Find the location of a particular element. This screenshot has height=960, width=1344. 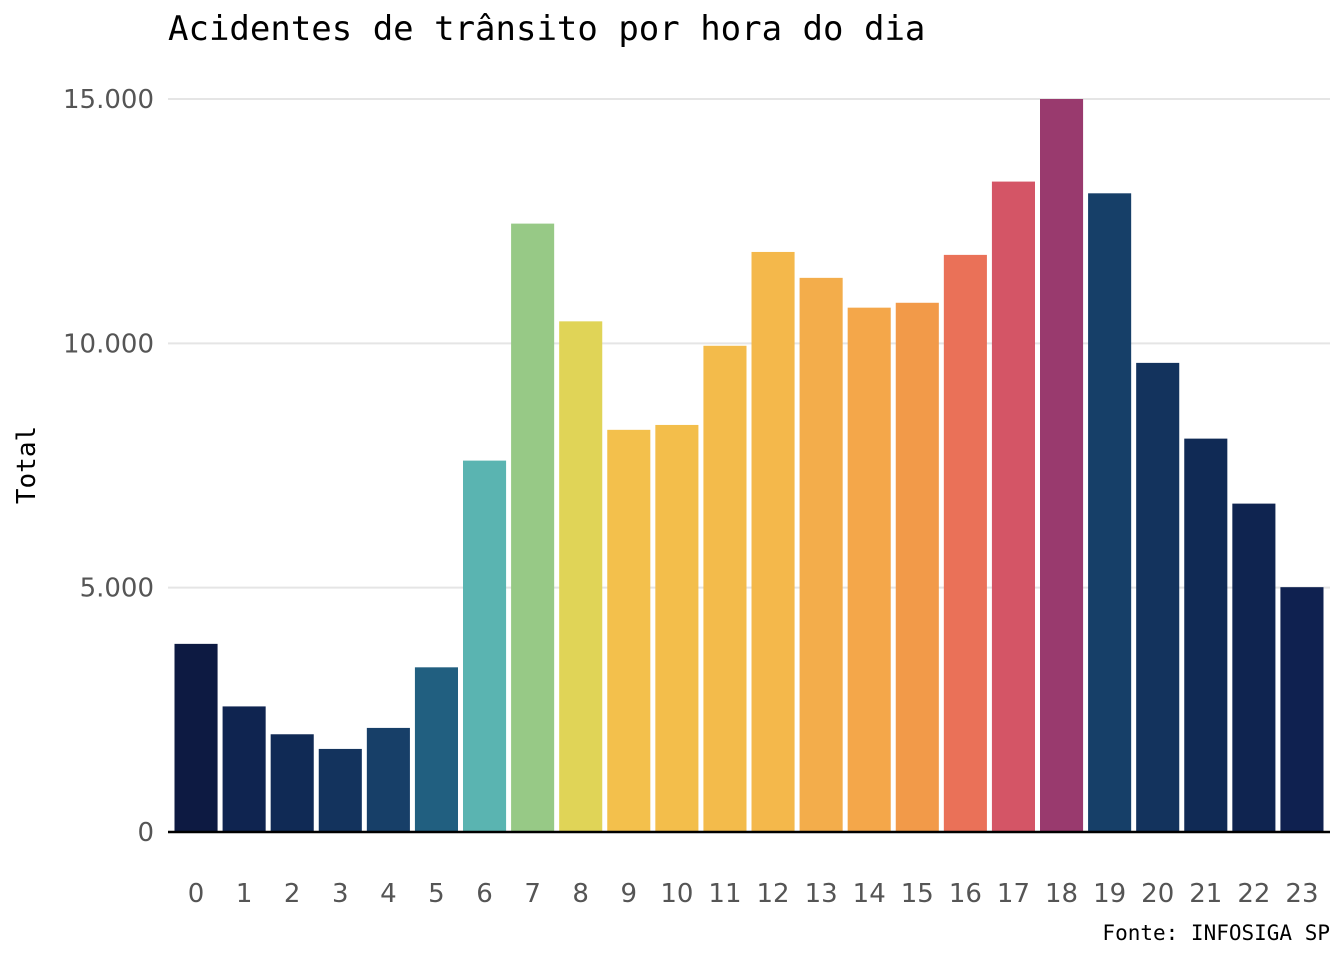

x-tick-label: 5 is located at coordinates (436, 894).